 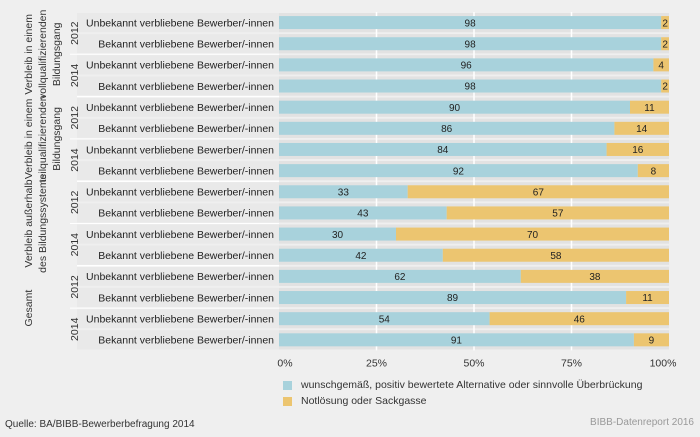 I want to click on group-label: des Bildungssystems, so click(x=43, y=223).